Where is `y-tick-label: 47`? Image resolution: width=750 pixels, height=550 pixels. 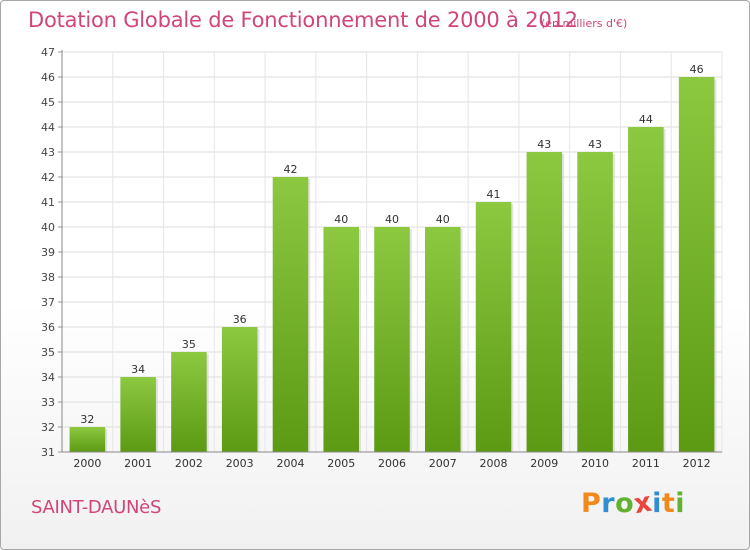 y-tick-label: 47 is located at coordinates (48, 52).